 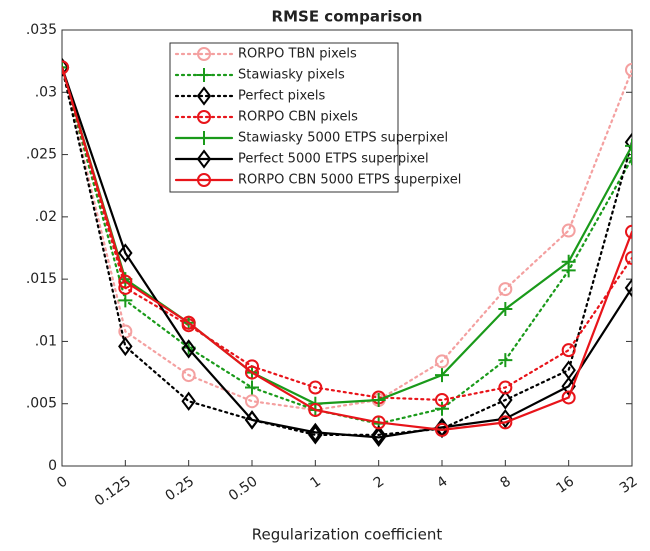 What do you see at coordinates (347, 535) in the screenshot?
I see `x-axis-label: Regularization coefficient` at bounding box center [347, 535].